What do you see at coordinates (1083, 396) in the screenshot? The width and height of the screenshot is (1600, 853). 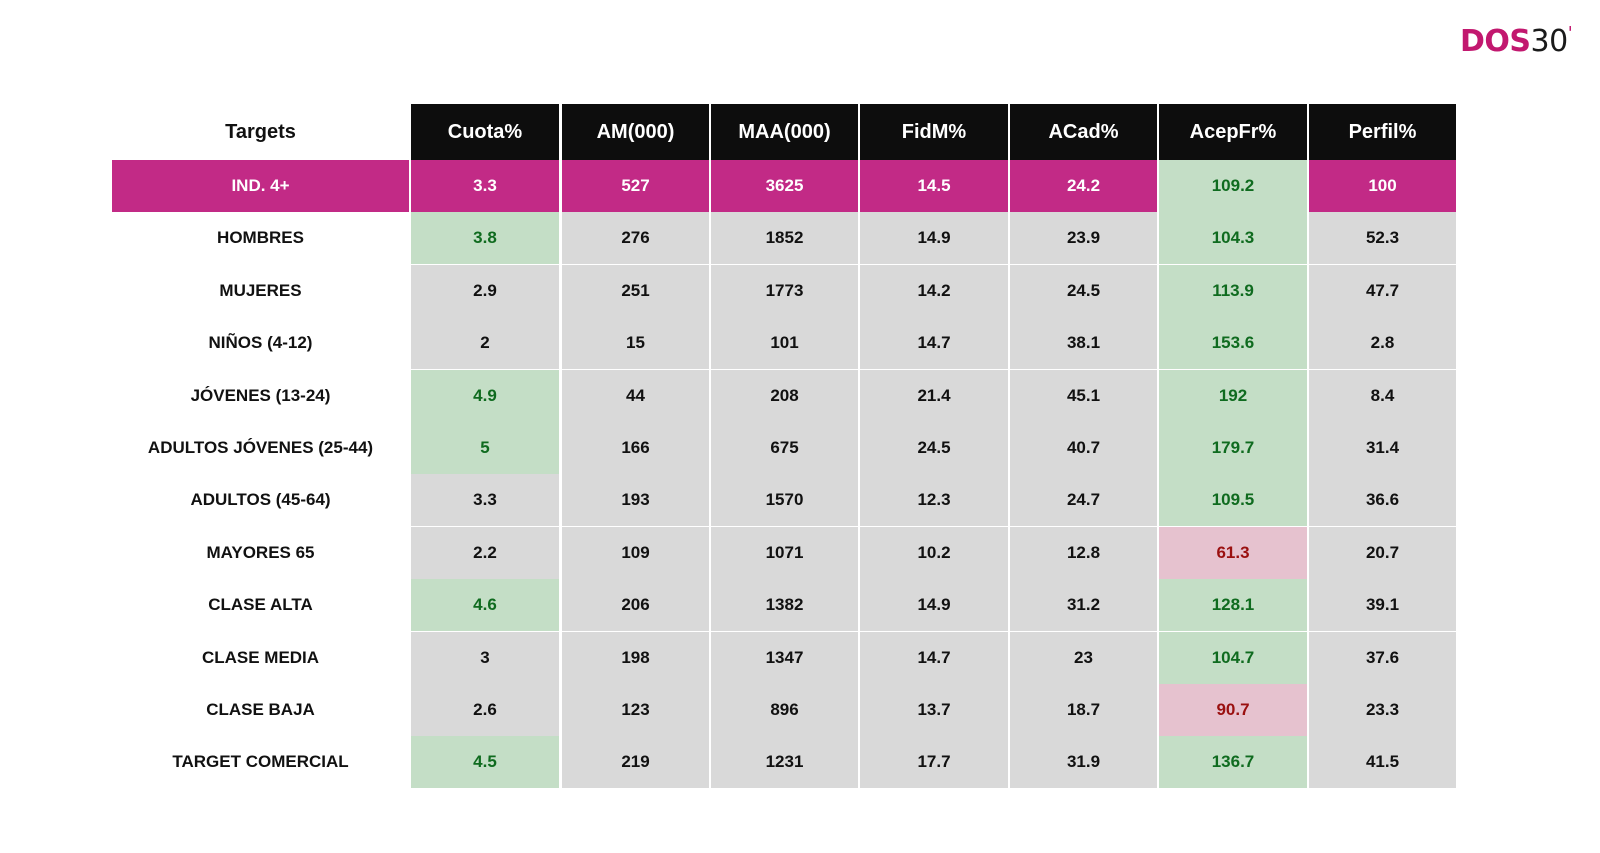 I see `cell-acad: 45.1` at bounding box center [1083, 396].